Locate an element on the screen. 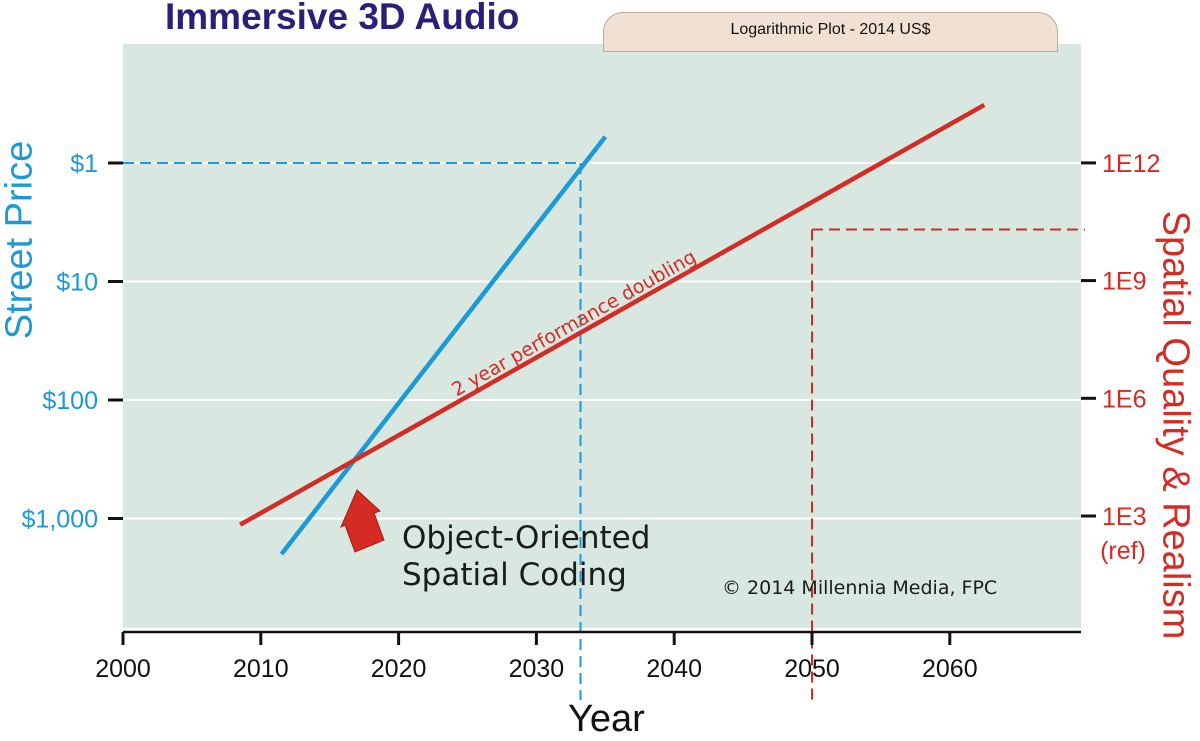  annotation-text: Object-Oriented Spatial Coding is located at coordinates (526, 557).